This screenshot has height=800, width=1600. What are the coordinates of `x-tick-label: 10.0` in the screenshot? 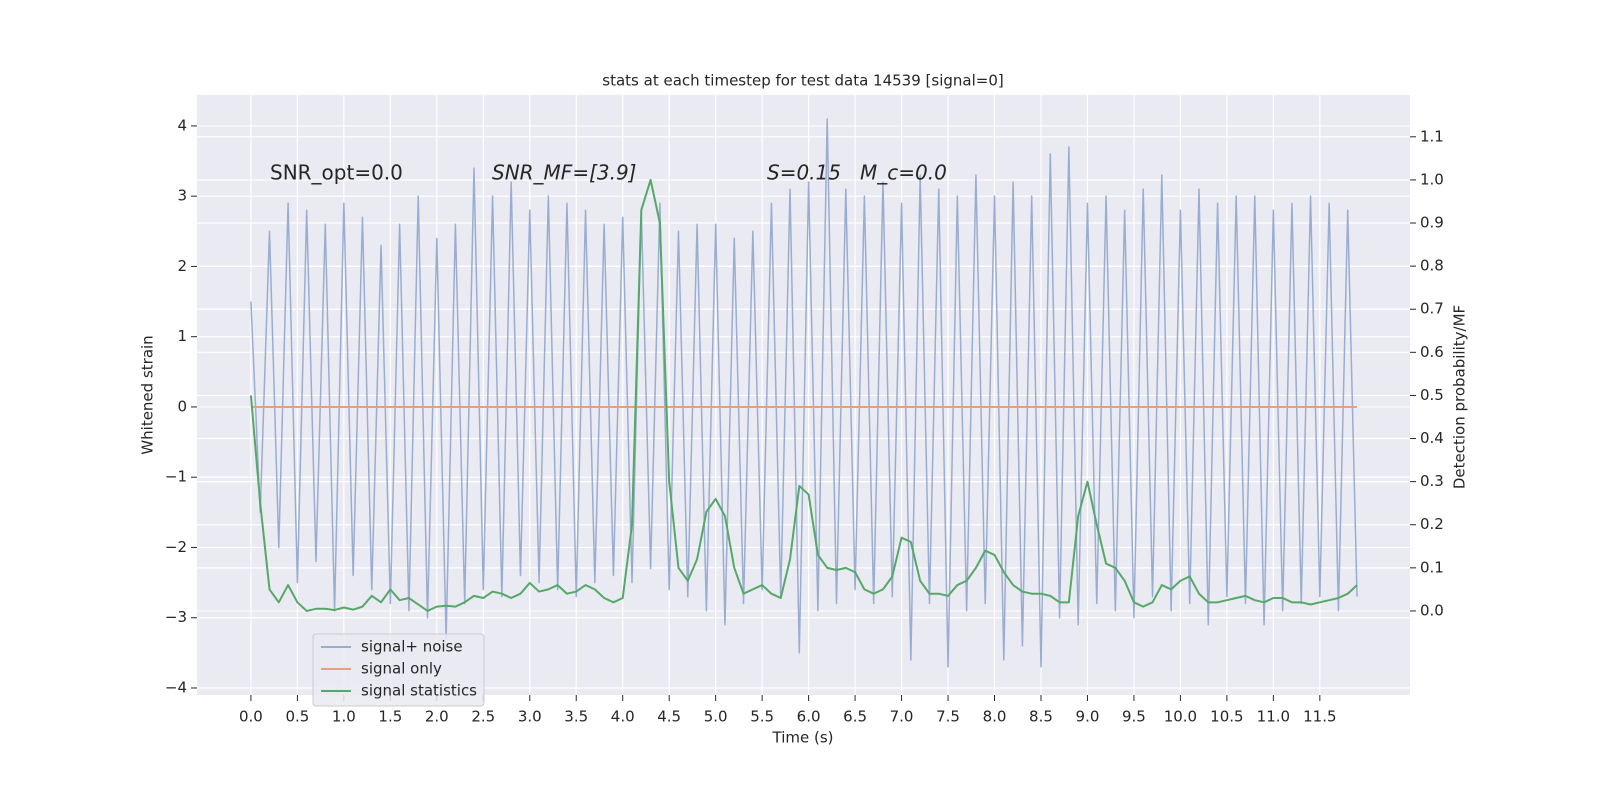 It's located at (1180, 717).